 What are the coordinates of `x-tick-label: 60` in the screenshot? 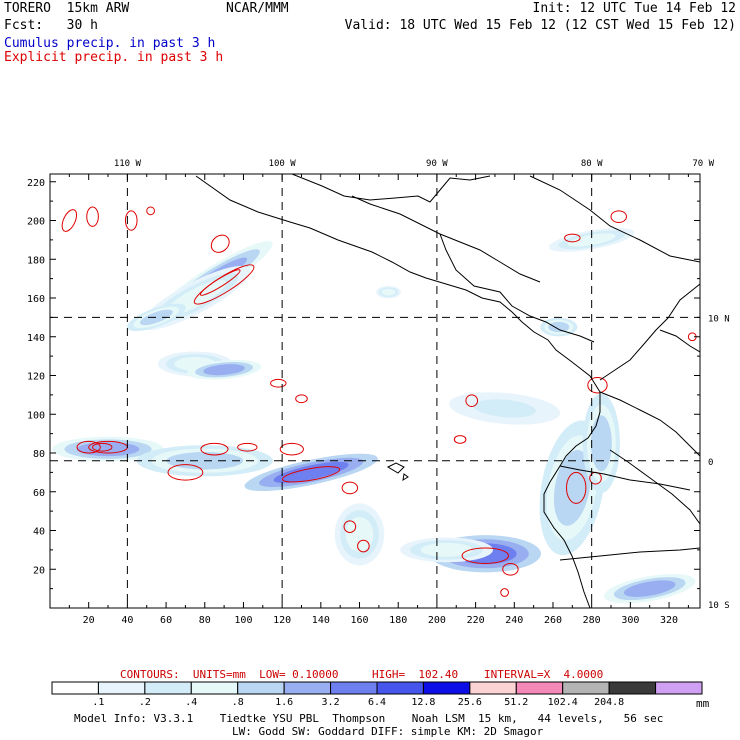 It's located at (166, 620).